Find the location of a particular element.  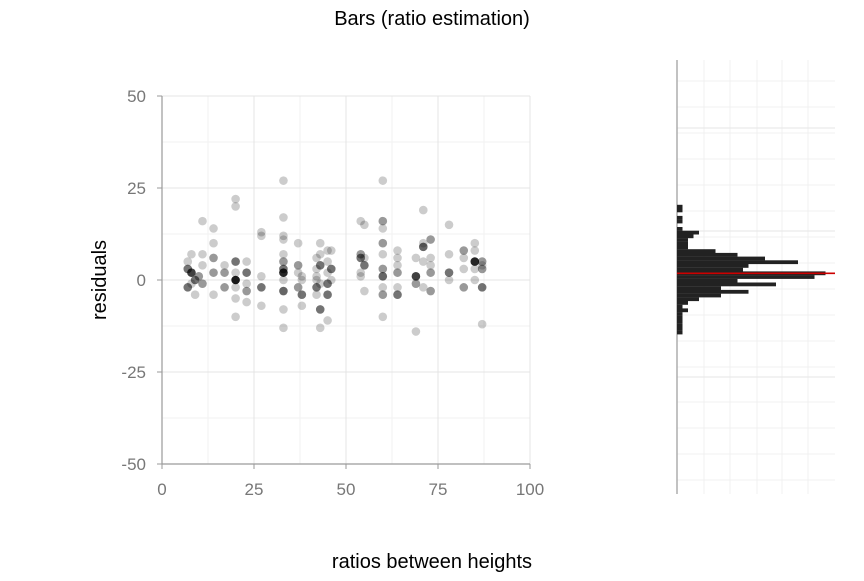

y-tick-label: 25 is located at coordinates (136, 188).